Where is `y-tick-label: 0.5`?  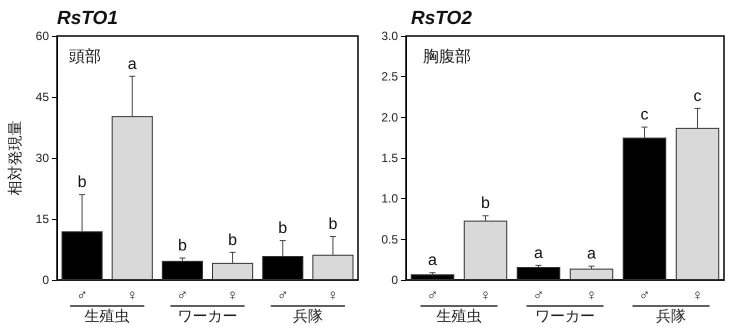 y-tick-label: 0.5 is located at coordinates (389, 239).